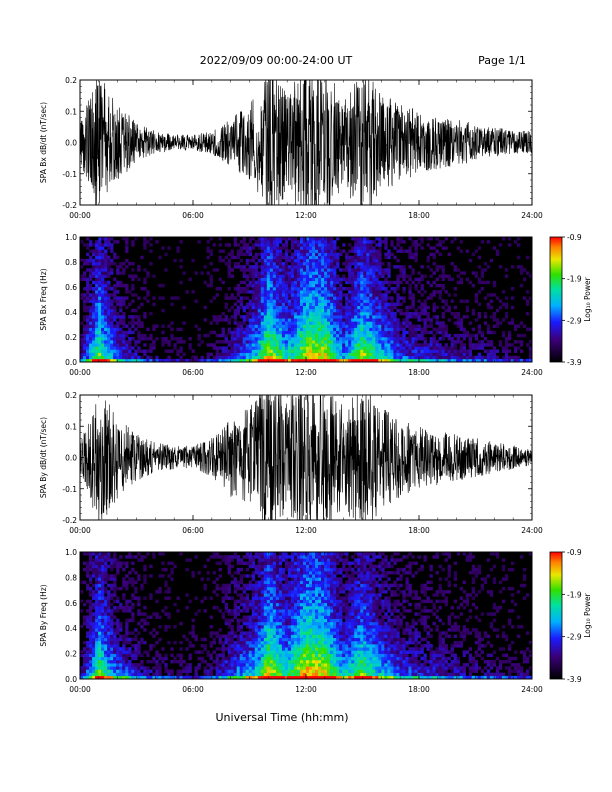 This screenshot has height=792, width=612. What do you see at coordinates (43, 457) in the screenshot?
I see `y-axis-title: SPA By dB/dt (nT/sec)` at bounding box center [43, 457].